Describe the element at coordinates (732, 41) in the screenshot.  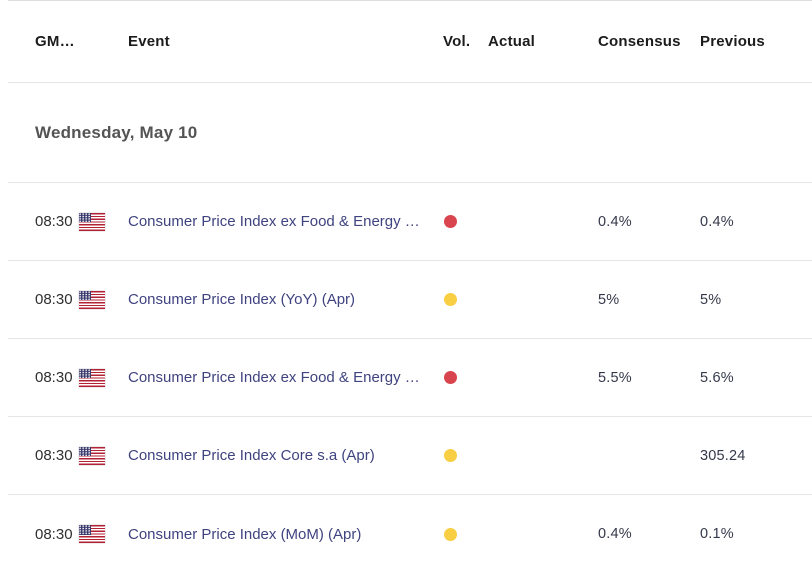
I see `column-header-previous: Previous` at that location.